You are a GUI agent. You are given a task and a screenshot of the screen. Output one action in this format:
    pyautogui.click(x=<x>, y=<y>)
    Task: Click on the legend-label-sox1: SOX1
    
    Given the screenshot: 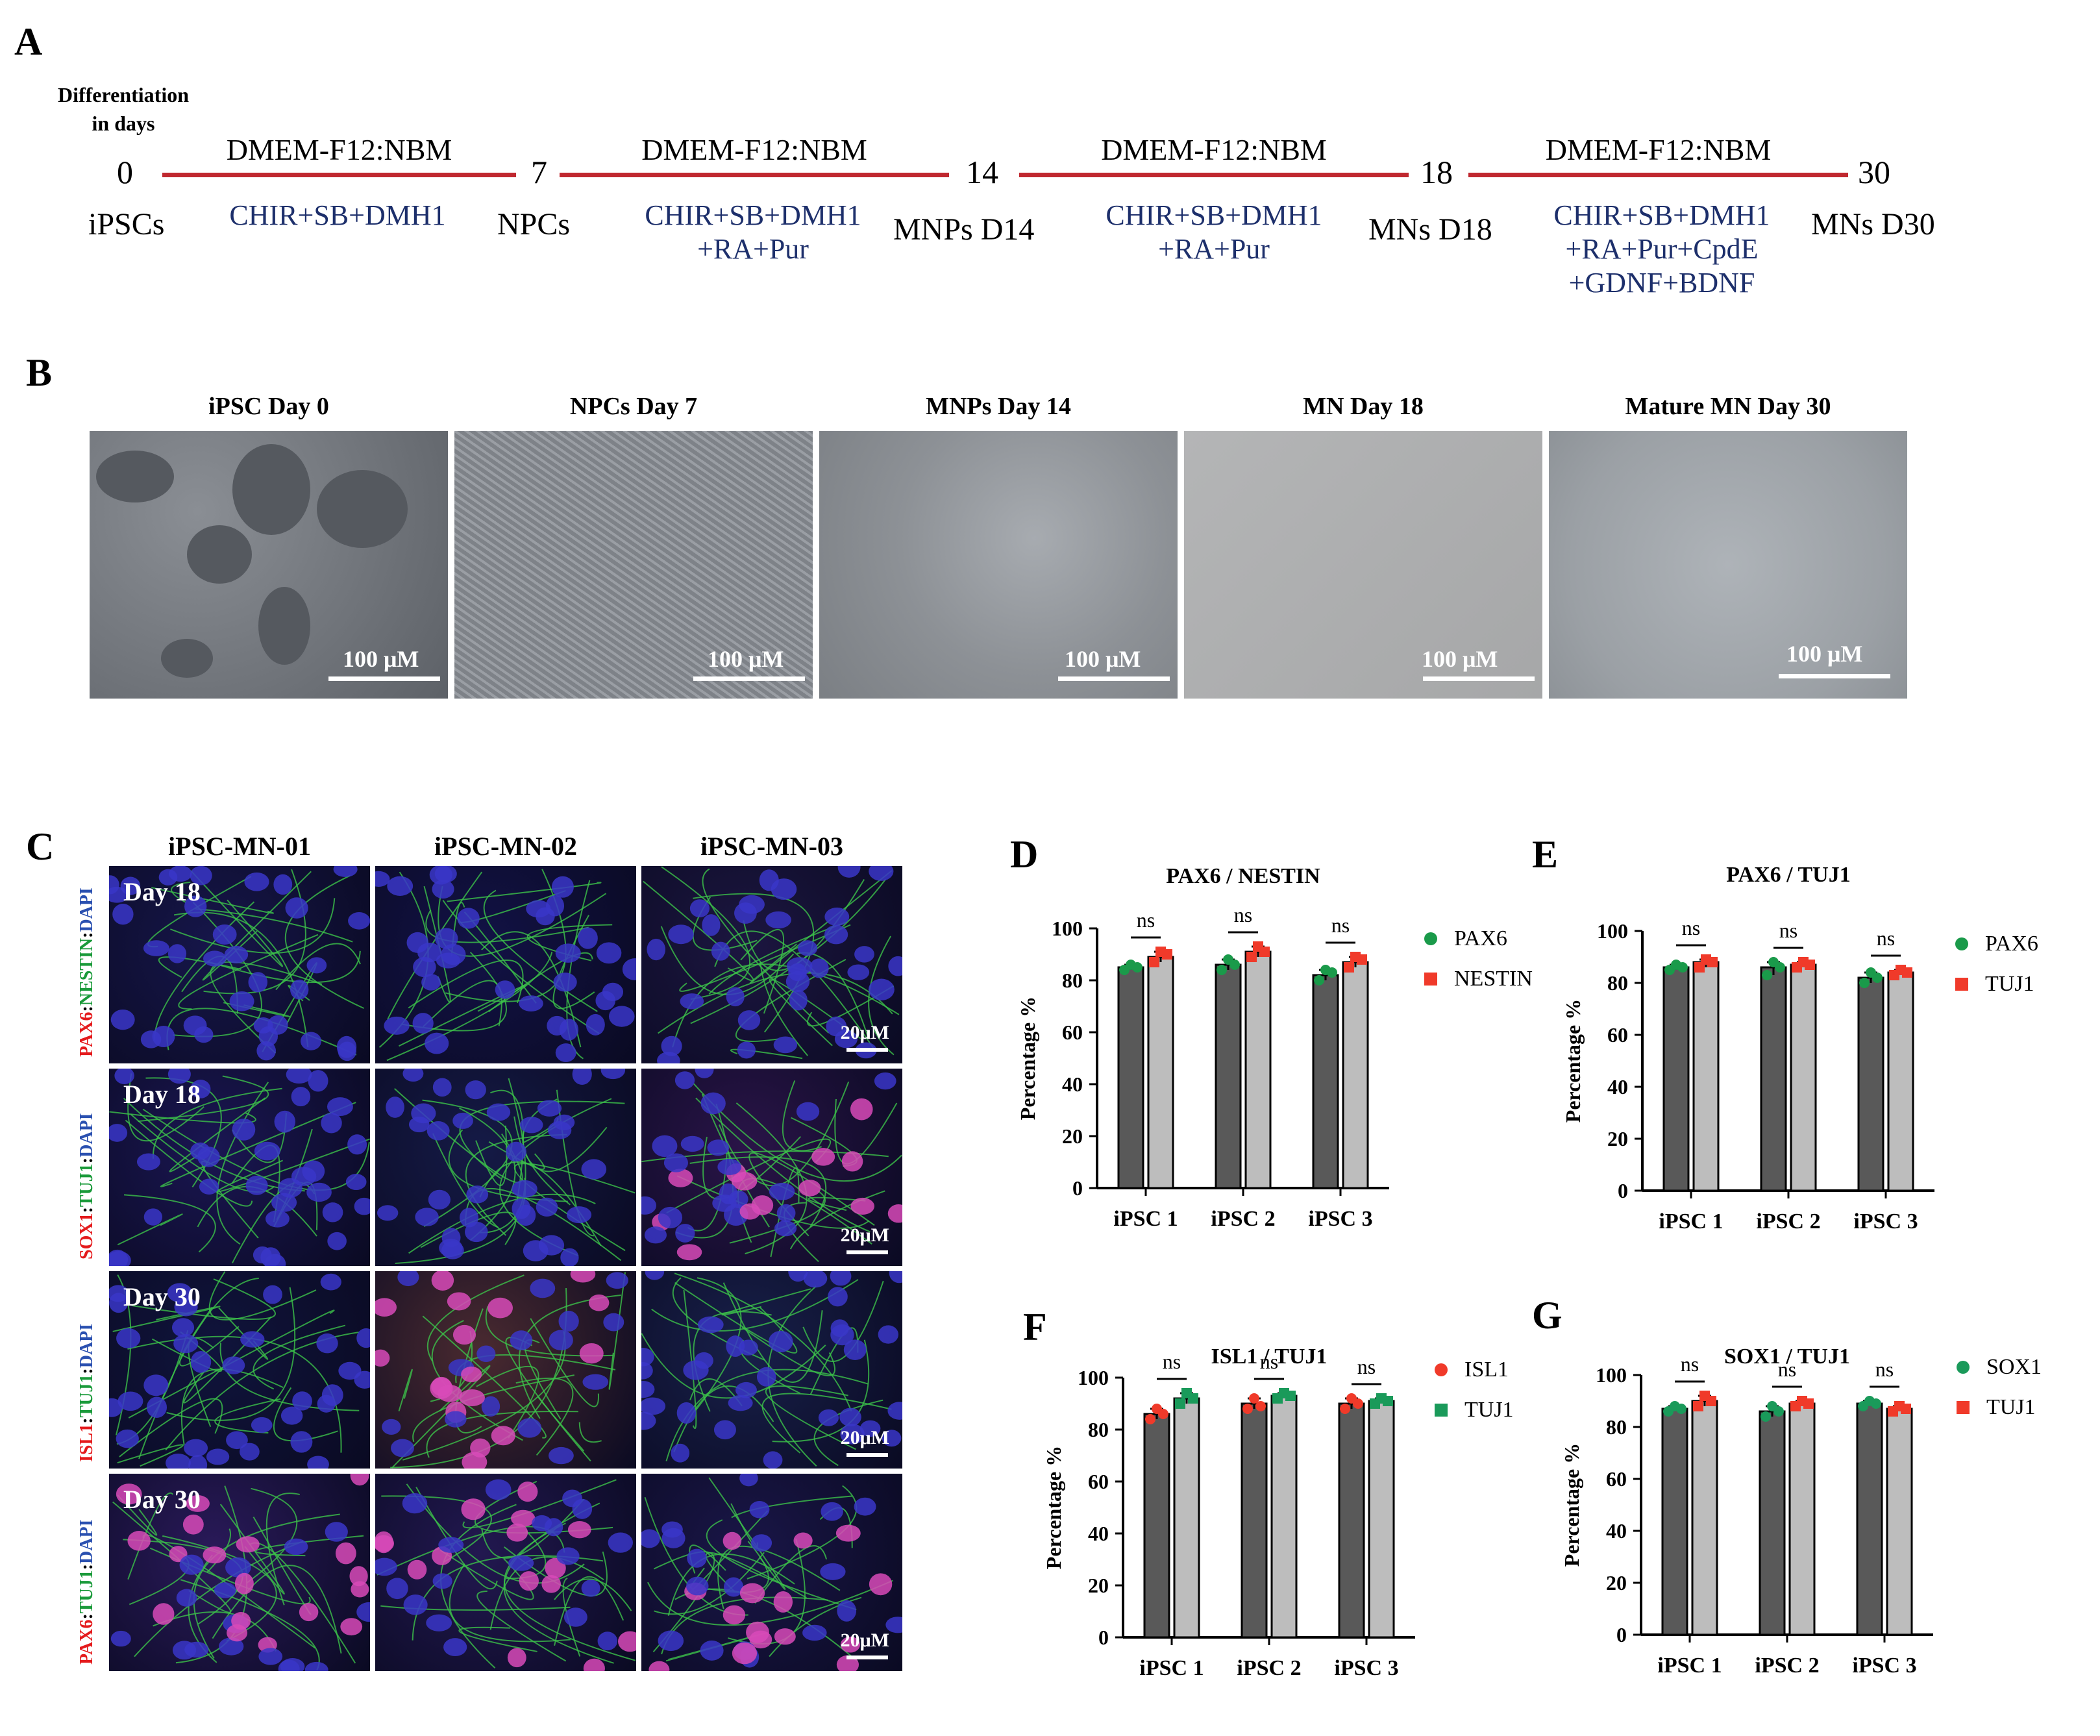 What is the action you would take?
    pyautogui.click(x=2014, y=1367)
    